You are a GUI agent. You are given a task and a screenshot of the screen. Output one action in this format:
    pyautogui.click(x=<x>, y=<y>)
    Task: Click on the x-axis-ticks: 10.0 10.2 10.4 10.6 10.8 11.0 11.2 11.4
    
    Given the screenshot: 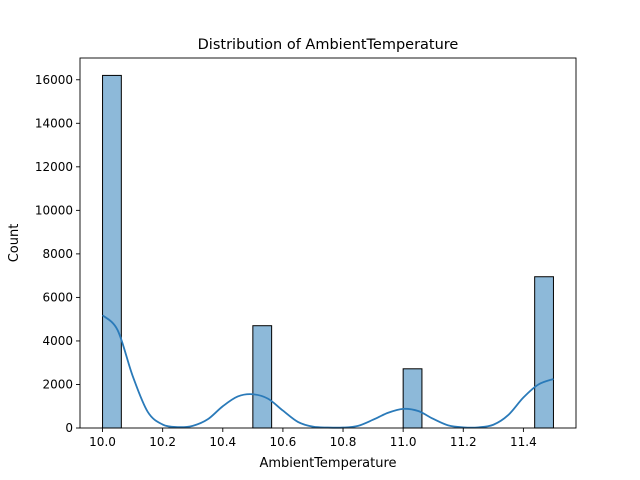 What is the action you would take?
    pyautogui.click(x=313, y=438)
    